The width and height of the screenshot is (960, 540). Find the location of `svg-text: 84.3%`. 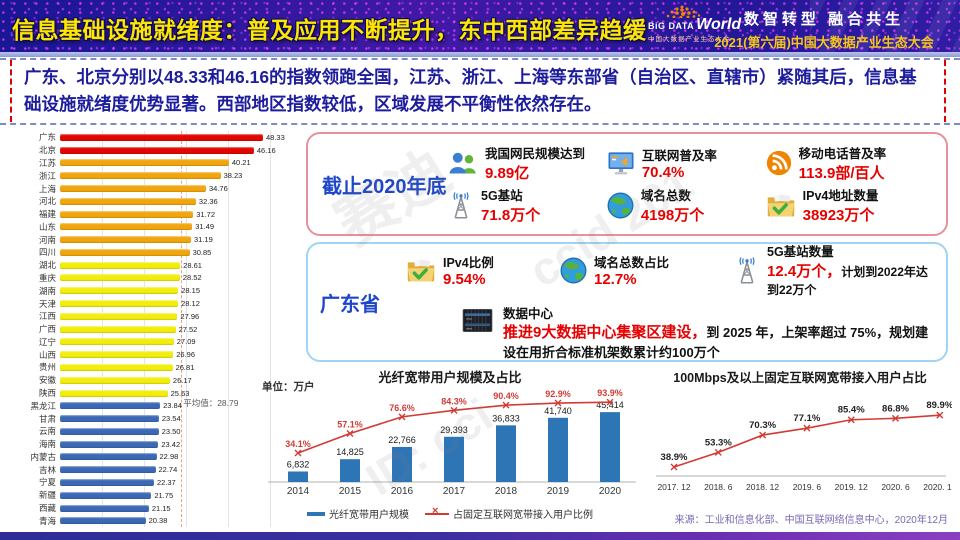

svg-text: 84.3% is located at coordinates (454, 401).